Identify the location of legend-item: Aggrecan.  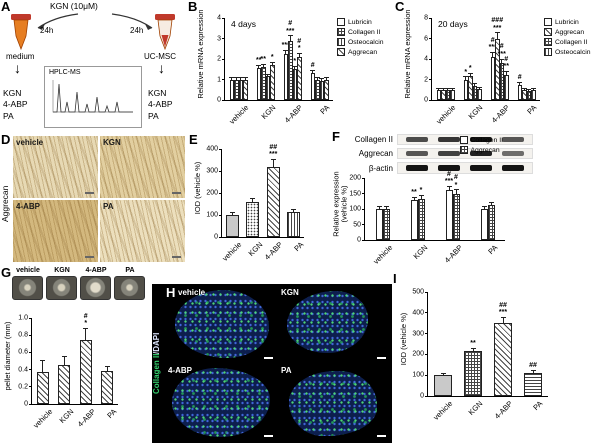
(567, 32).